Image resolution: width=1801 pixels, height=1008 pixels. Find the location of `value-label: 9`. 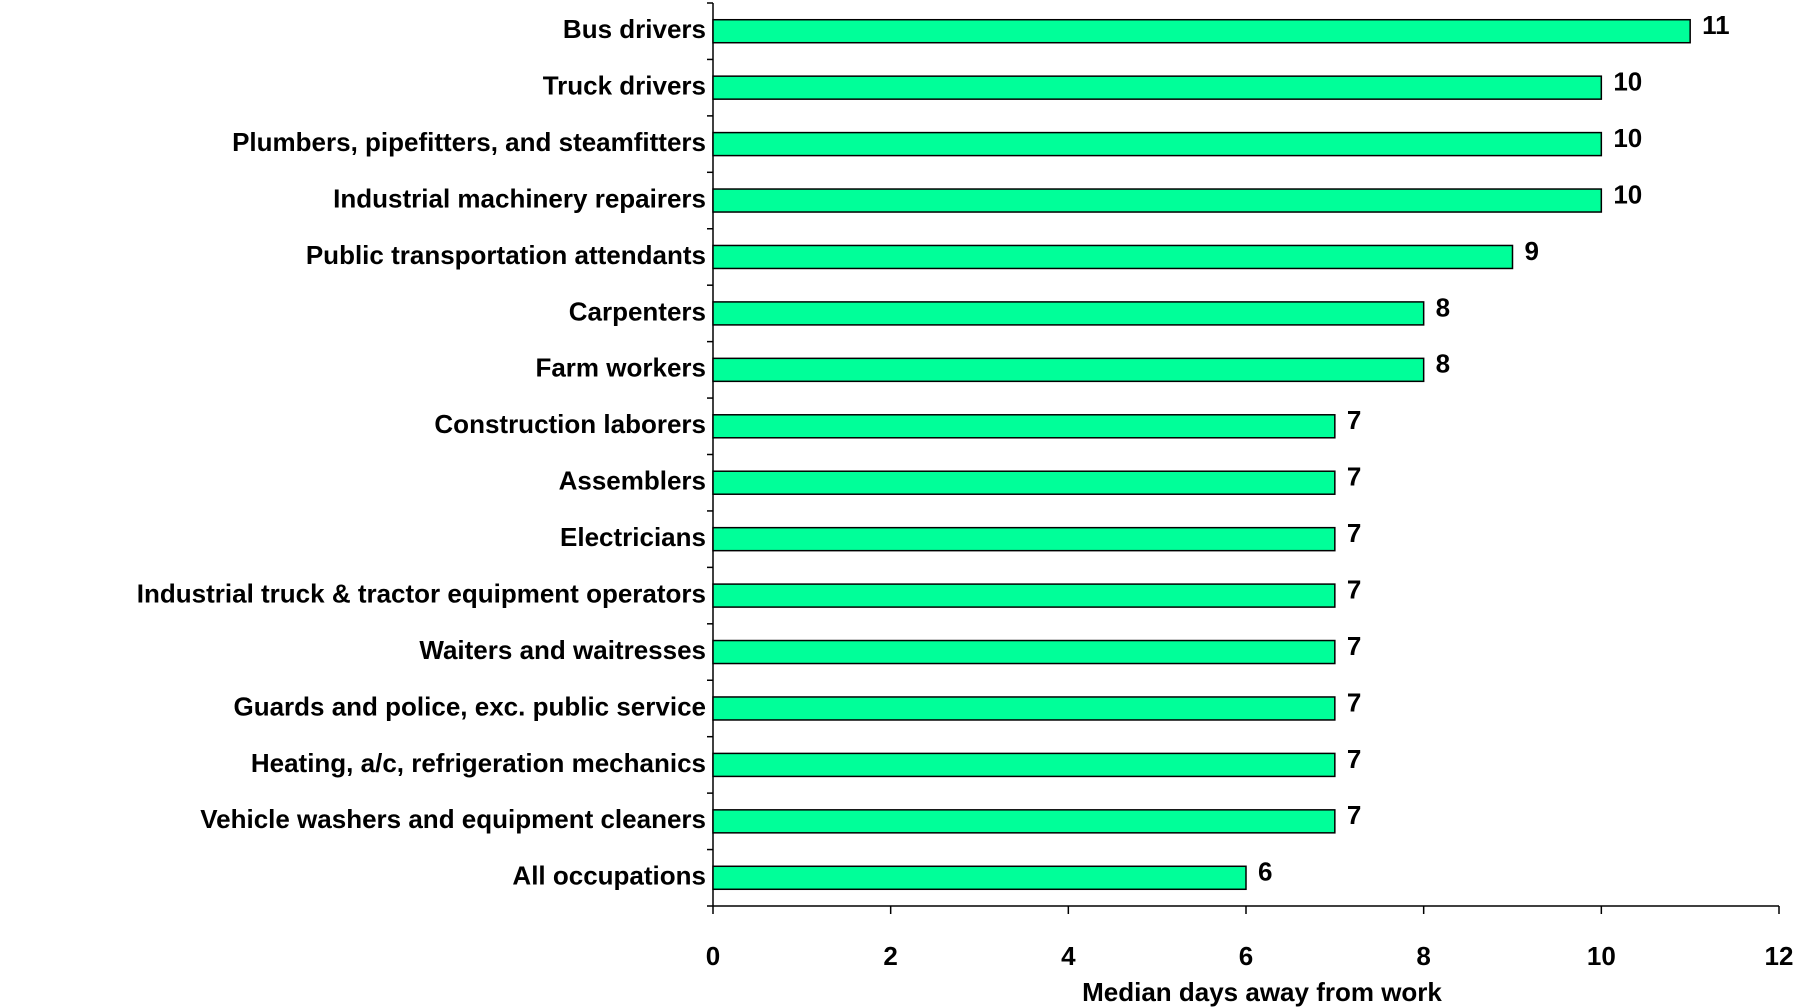

value-label: 9 is located at coordinates (1532, 251).